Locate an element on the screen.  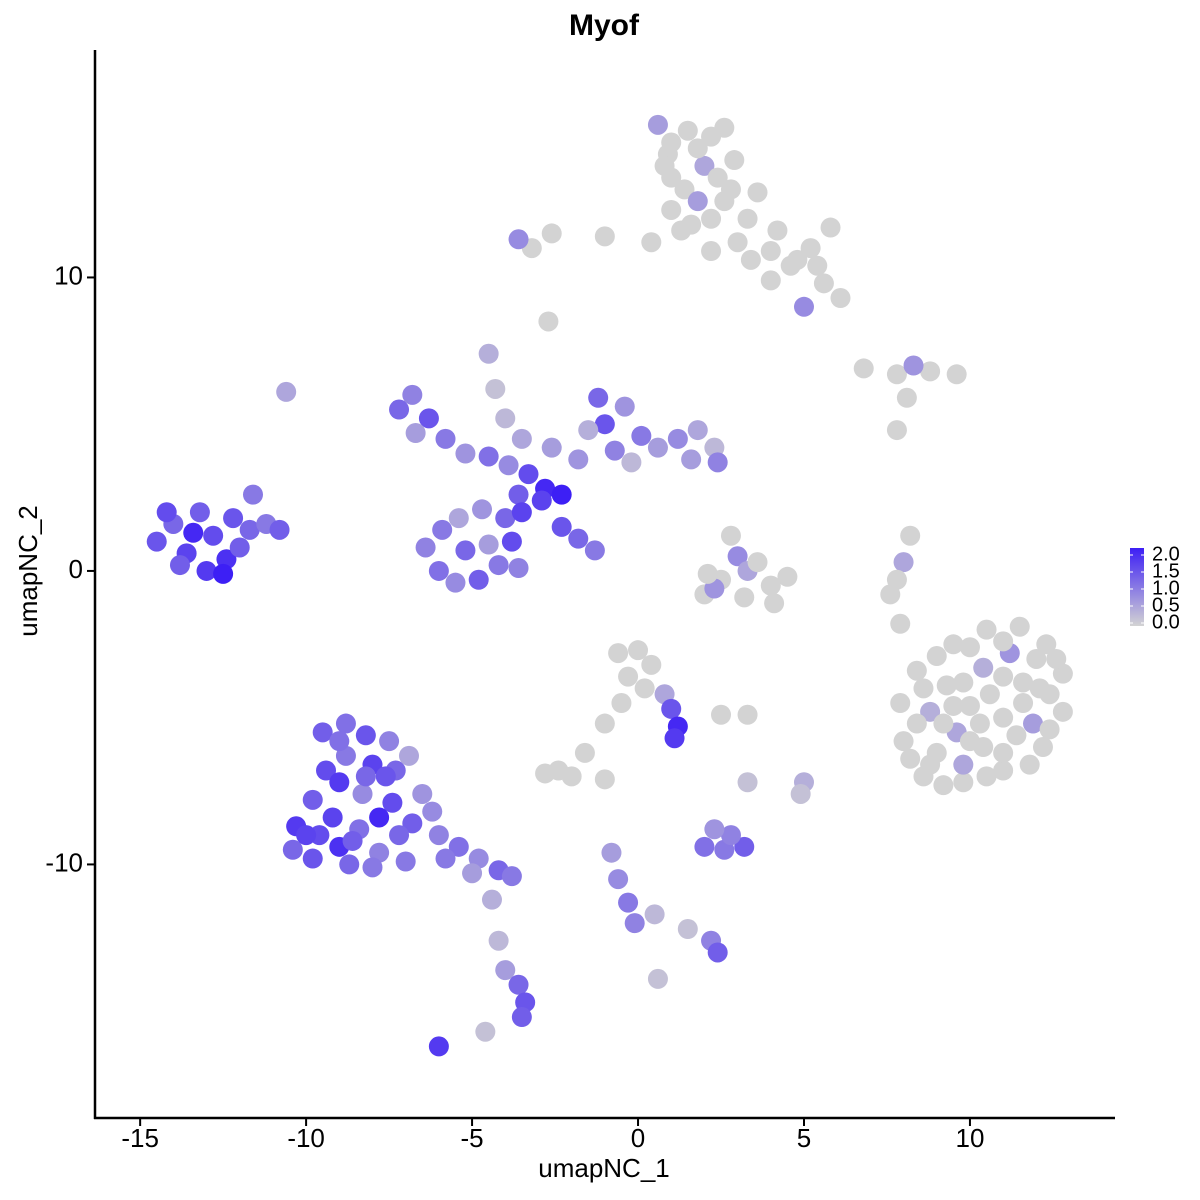
x-axis-title: umapNC_1 is located at coordinates (604, 1168).